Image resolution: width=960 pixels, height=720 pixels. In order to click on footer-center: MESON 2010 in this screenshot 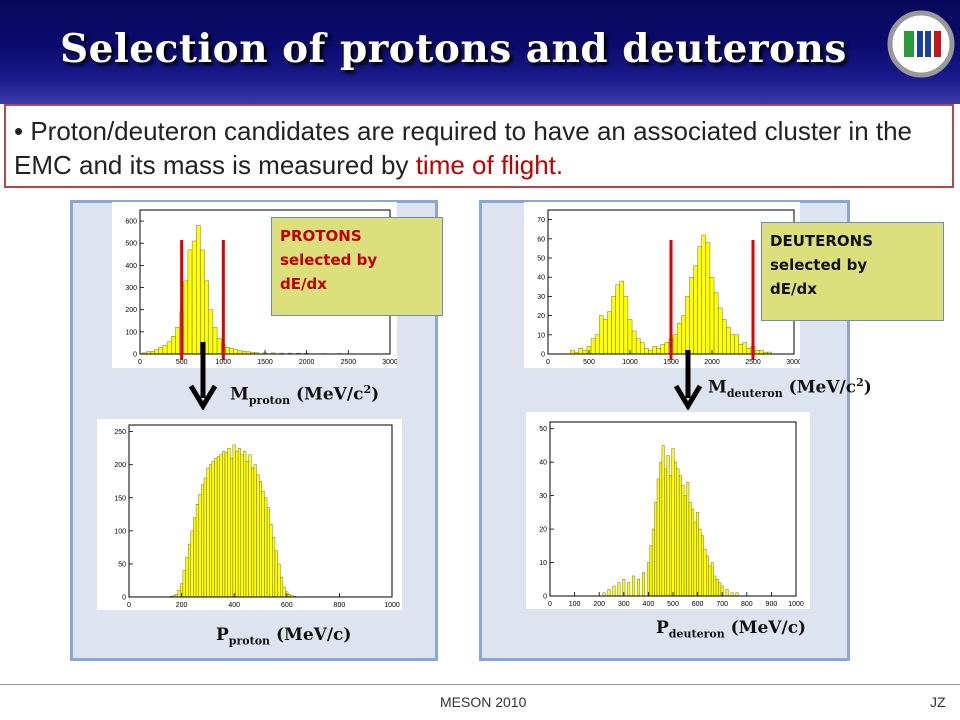, I will do `click(483, 702)`.